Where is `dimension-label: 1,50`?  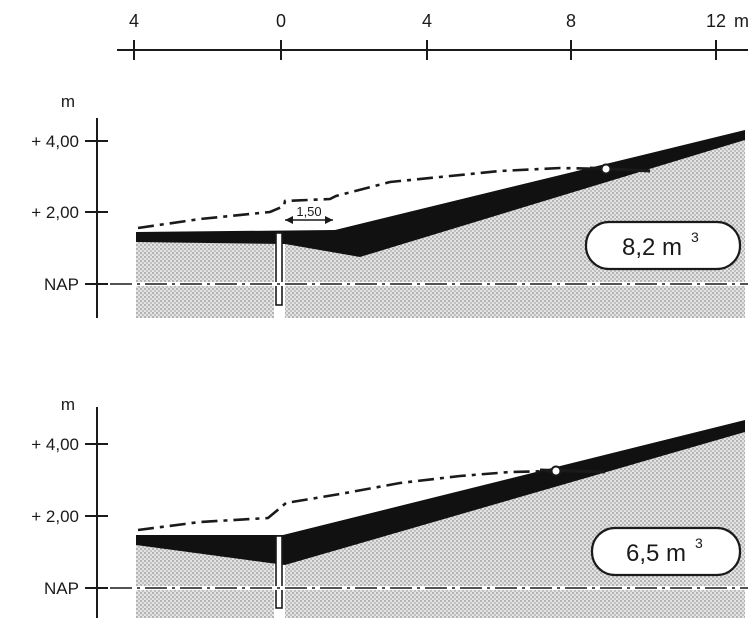 dimension-label: 1,50 is located at coordinates (308, 211).